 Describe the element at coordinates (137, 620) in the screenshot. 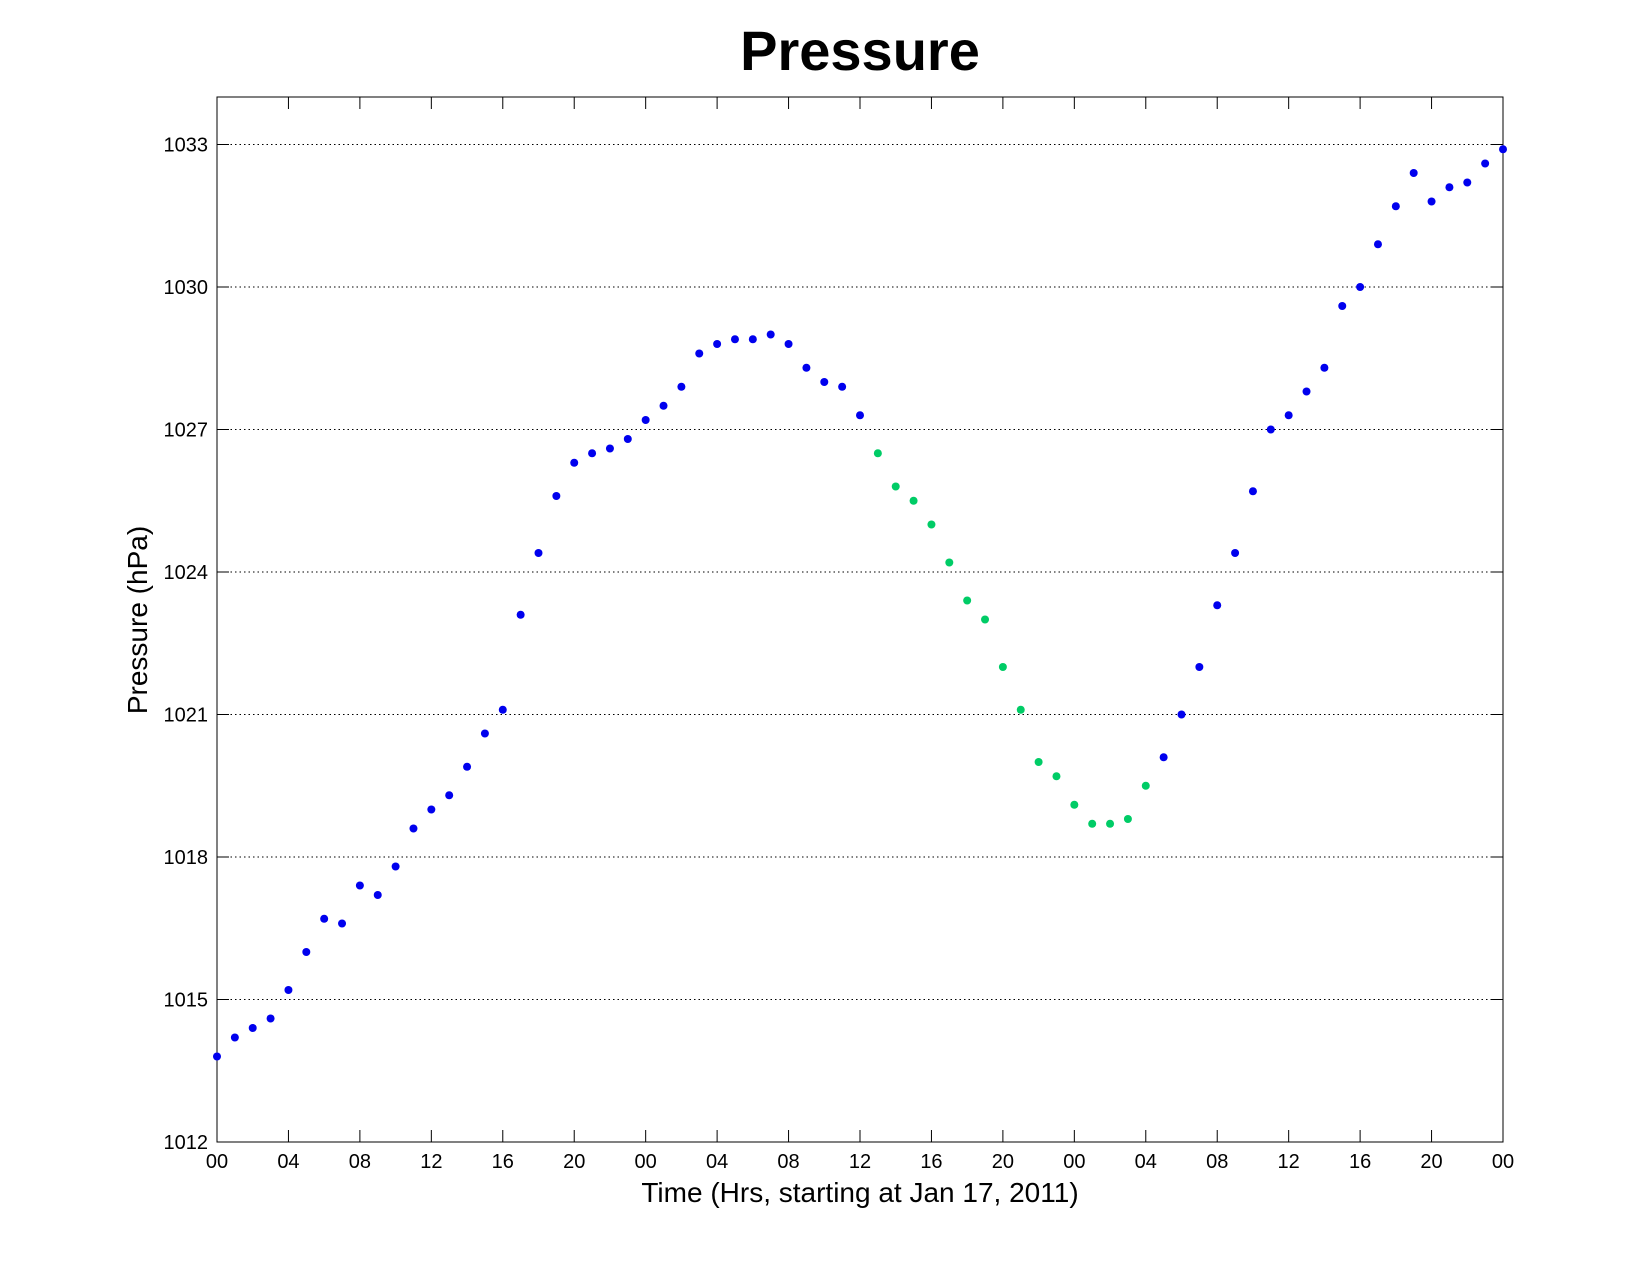

I see `y-axis-label: Pressure (hPa)` at that location.